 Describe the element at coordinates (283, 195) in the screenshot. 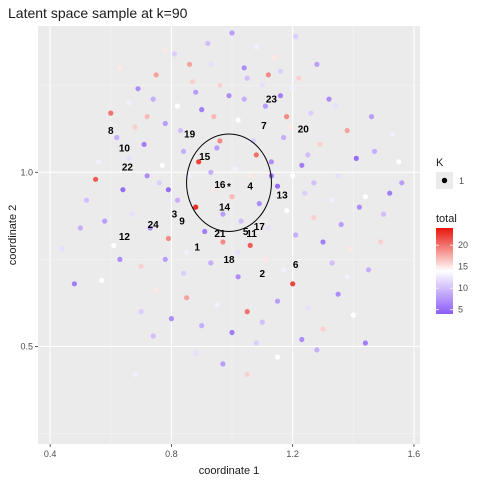

I see `point-label: 13` at that location.